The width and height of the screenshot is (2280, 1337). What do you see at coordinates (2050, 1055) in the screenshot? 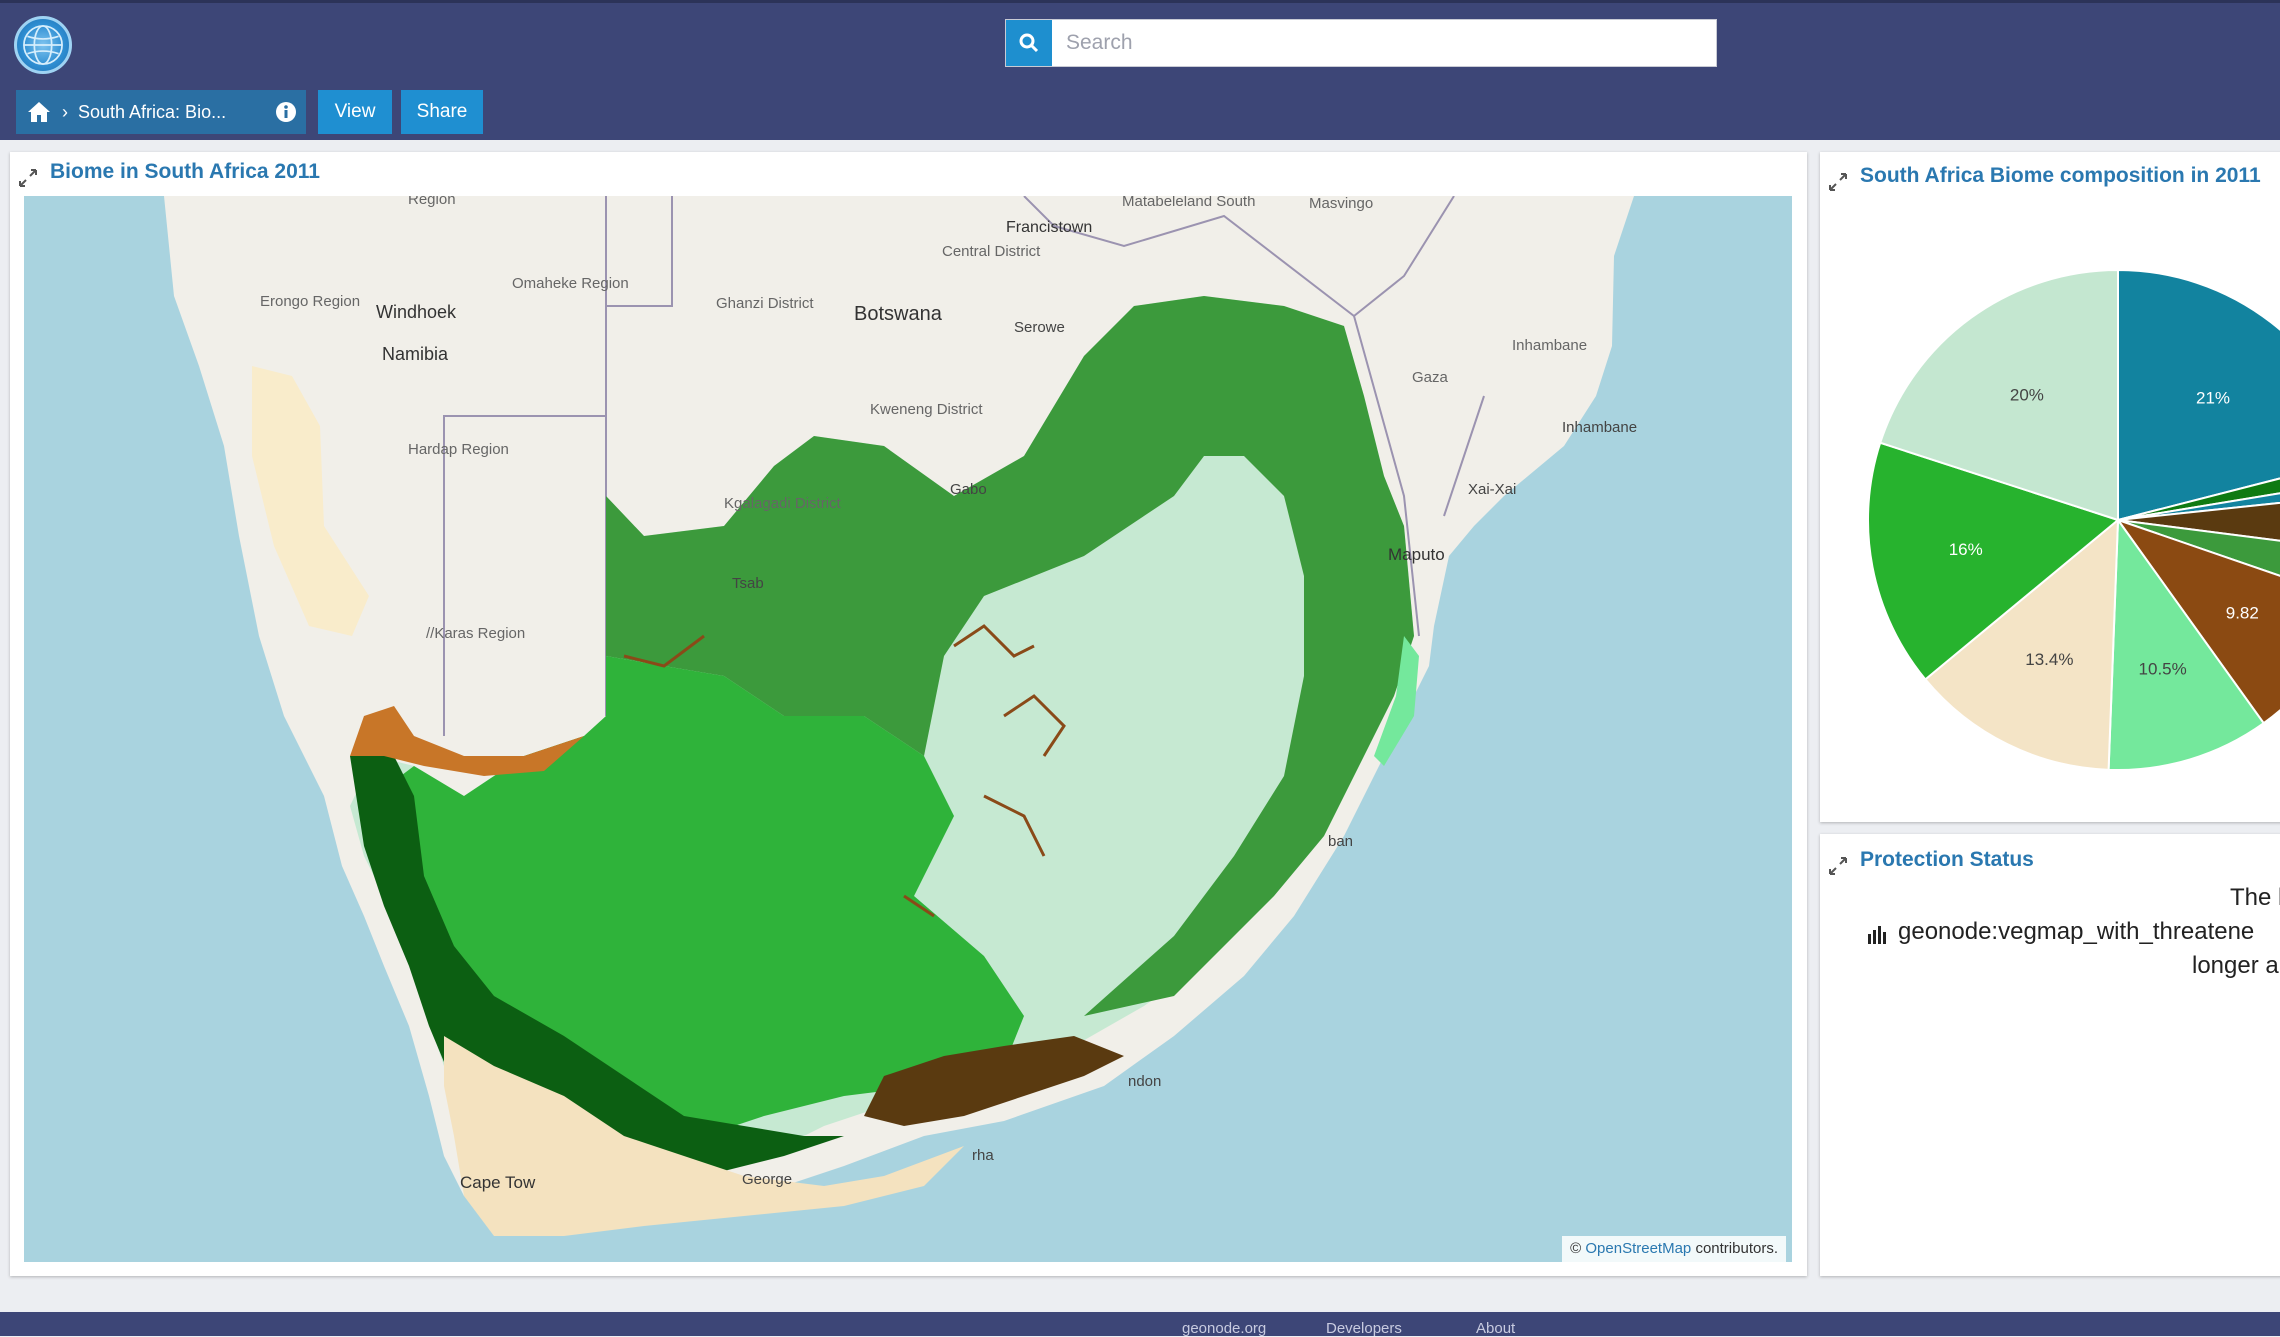
I see `protection-panel` at bounding box center [2050, 1055].